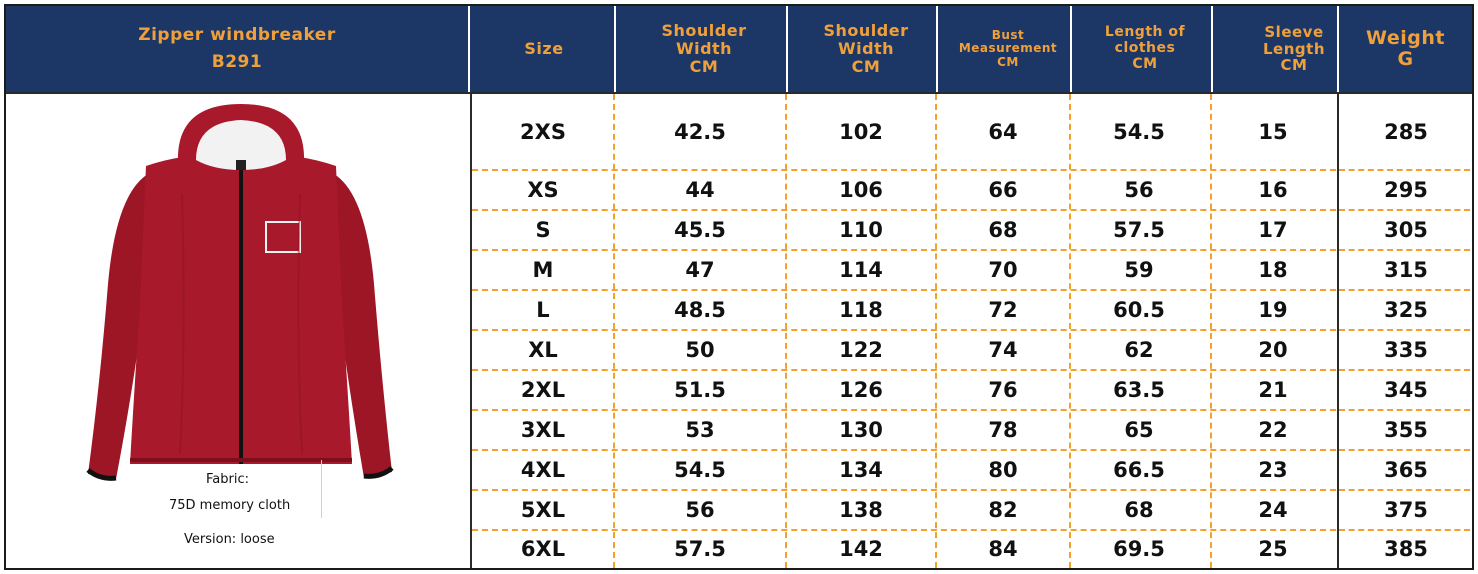  Describe the element at coordinates (543, 430) in the screenshot. I see `cell-size: 3XL` at that location.